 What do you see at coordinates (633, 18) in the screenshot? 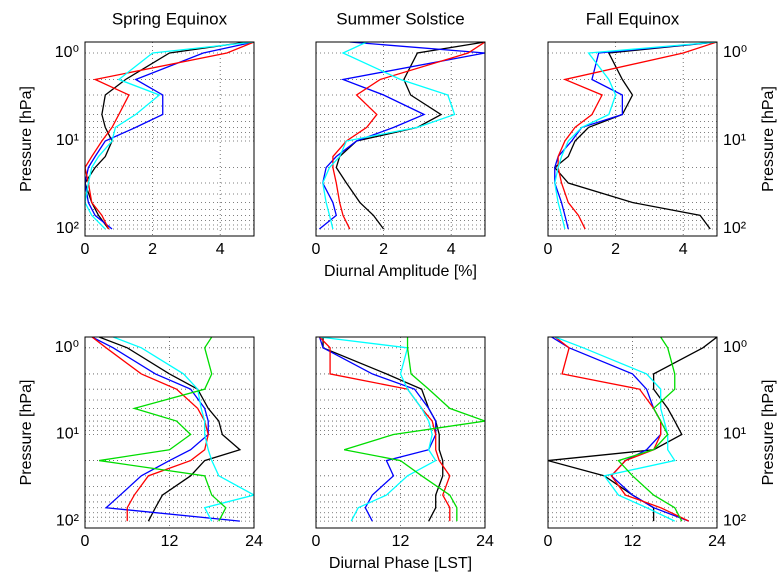
I see `panel-title: Fall Equinox` at bounding box center [633, 18].